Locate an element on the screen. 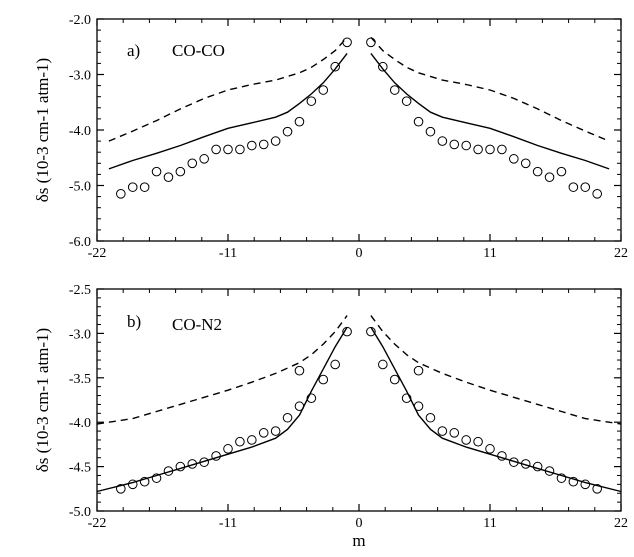  y-tick-label: -2.0 is located at coordinates (80, 20).